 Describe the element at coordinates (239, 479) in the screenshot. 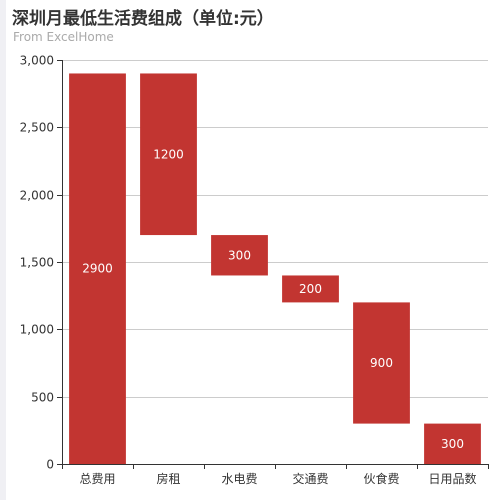

I see `x-tick-label: 水电费` at that location.